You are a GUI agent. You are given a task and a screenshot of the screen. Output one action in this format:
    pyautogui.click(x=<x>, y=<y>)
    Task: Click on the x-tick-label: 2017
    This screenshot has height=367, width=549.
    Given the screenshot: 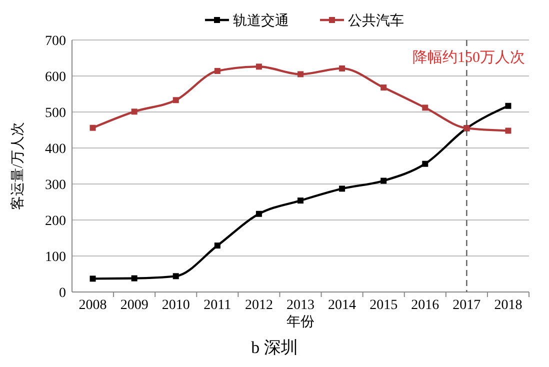 What is the action you would take?
    pyautogui.click(x=466, y=305)
    